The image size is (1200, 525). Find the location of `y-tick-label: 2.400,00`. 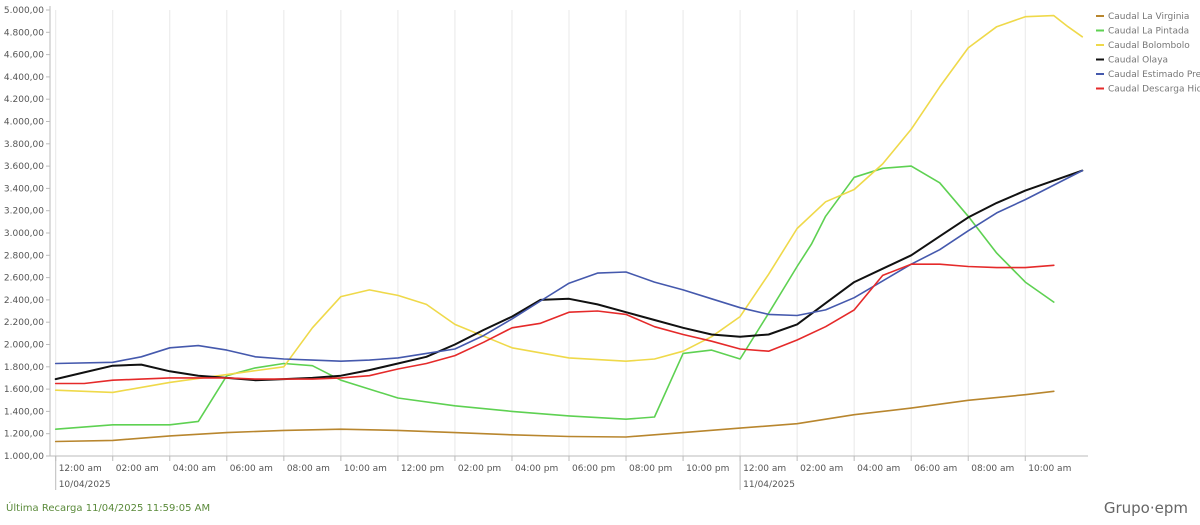

y-tick-label: 2.400,00 is located at coordinates (24, 301).